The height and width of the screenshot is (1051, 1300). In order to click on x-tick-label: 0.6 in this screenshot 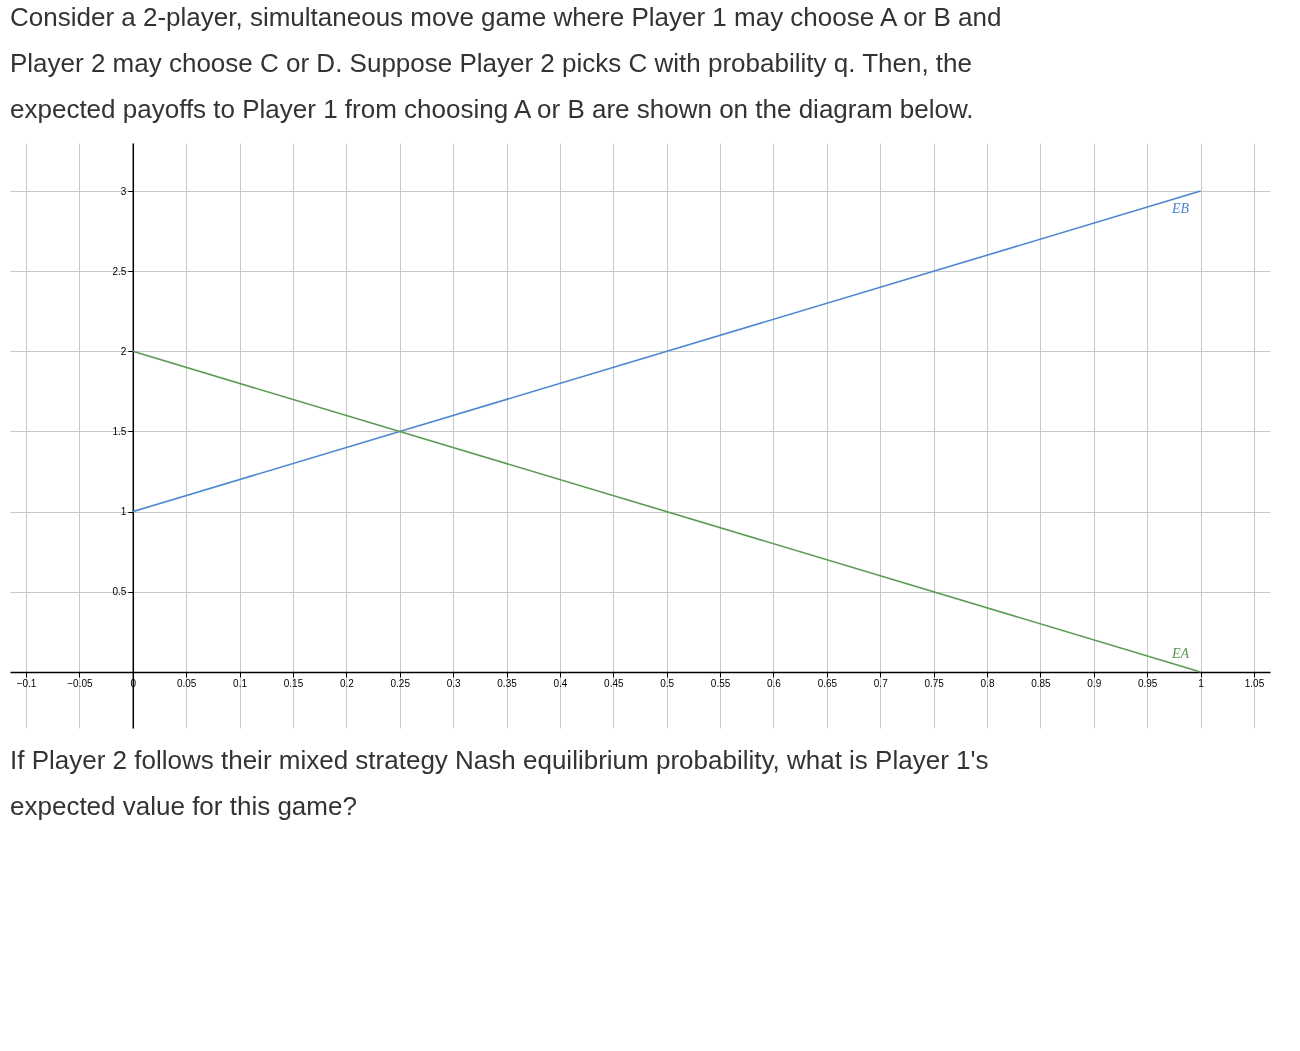, I will do `click(774, 684)`.